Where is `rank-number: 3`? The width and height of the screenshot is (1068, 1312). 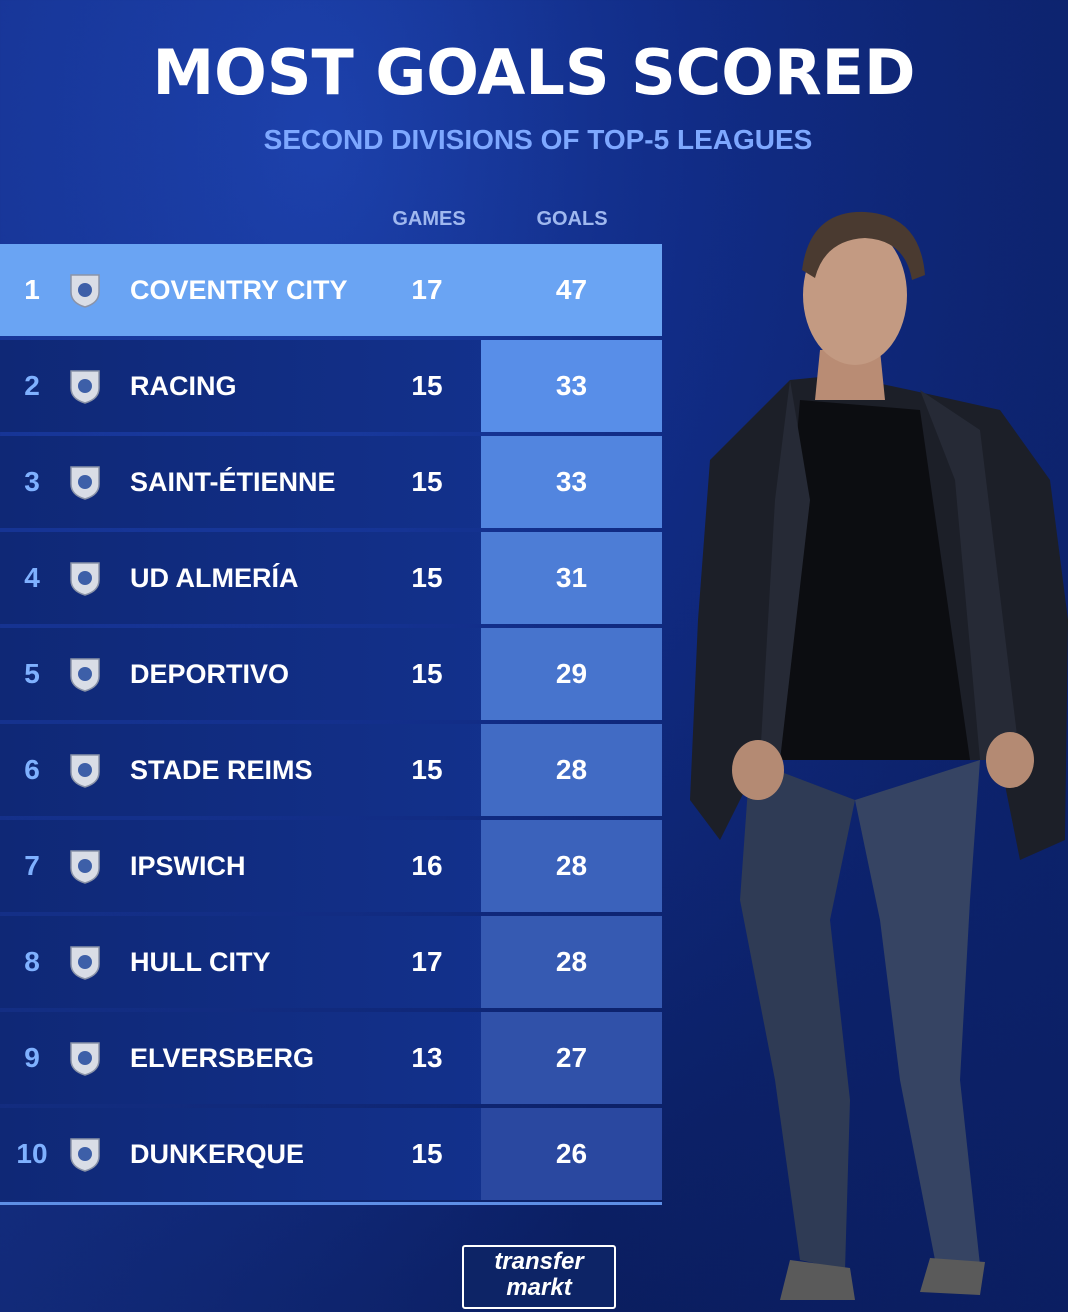
rank-number: 3 is located at coordinates (32, 481).